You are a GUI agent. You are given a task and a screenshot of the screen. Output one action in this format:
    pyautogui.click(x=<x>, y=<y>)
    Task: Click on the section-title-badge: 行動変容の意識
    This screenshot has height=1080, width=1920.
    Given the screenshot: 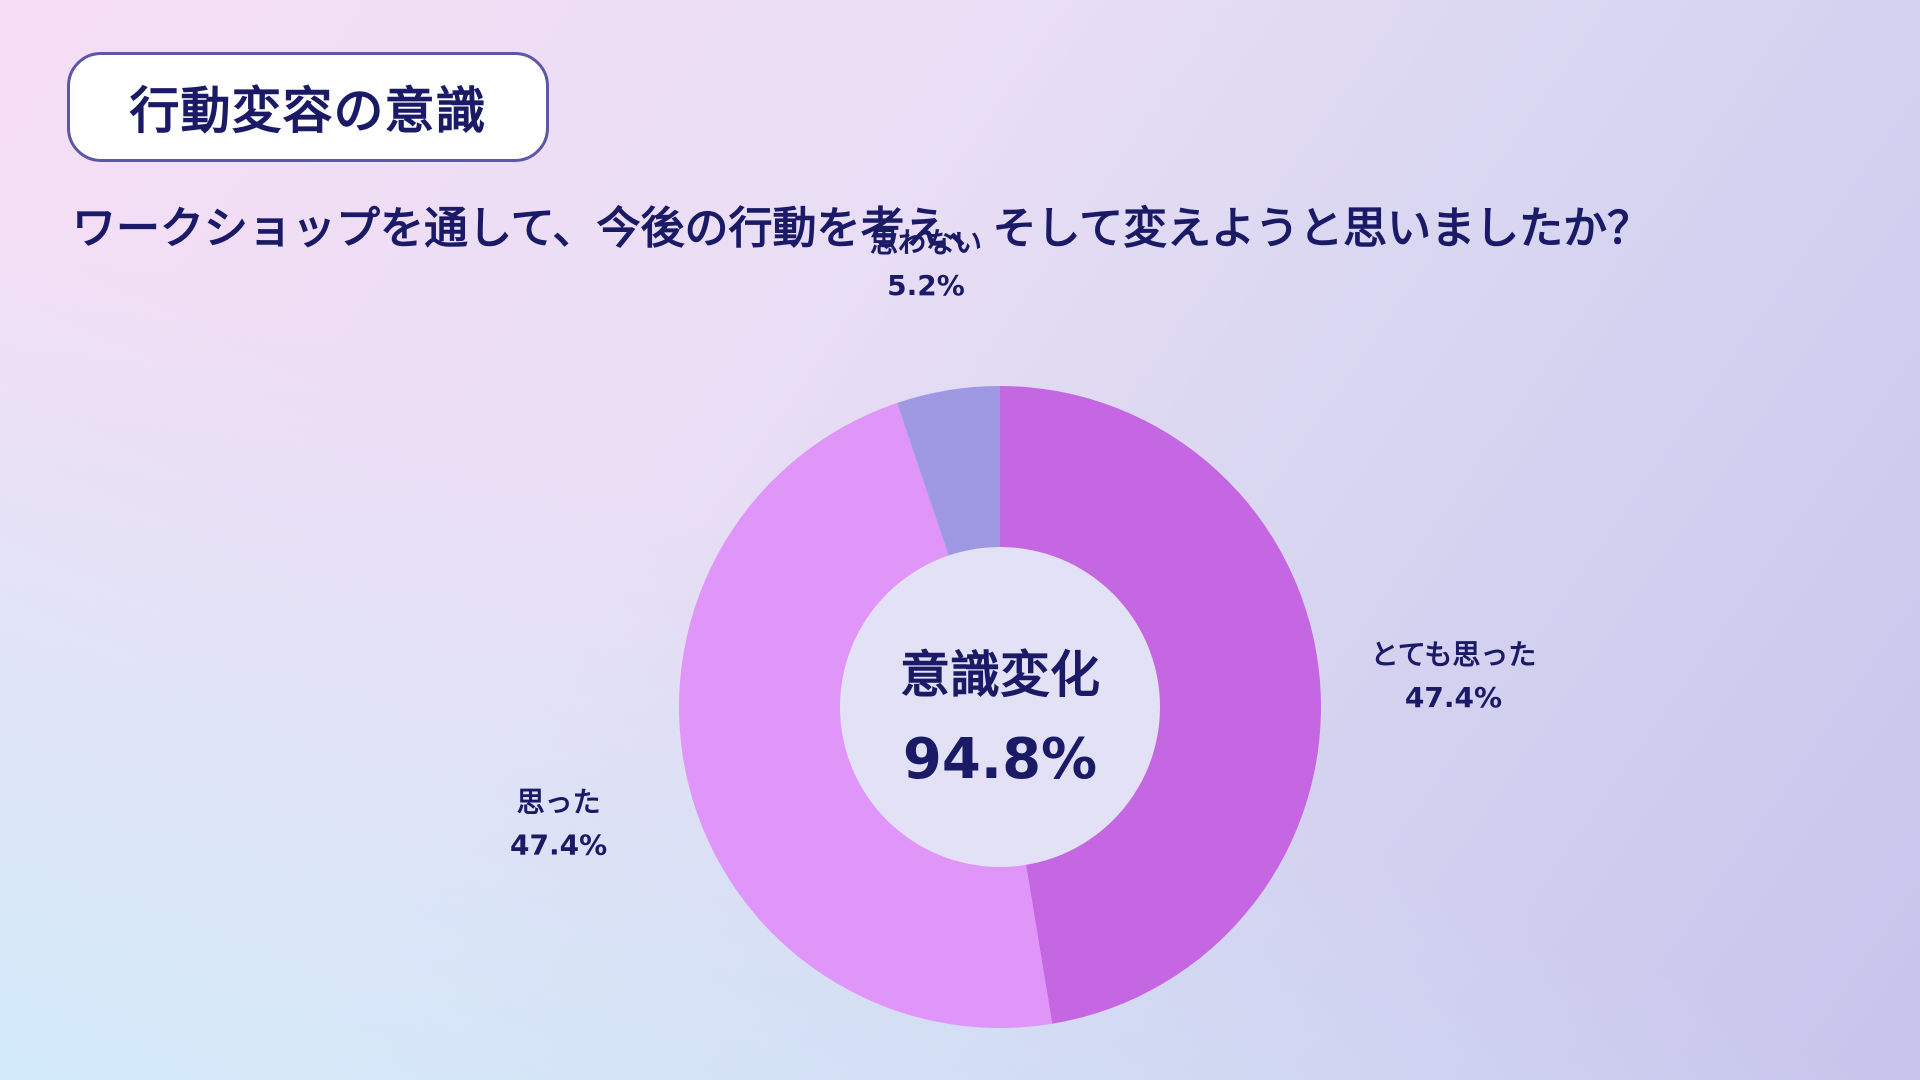 What is the action you would take?
    pyautogui.click(x=308, y=107)
    